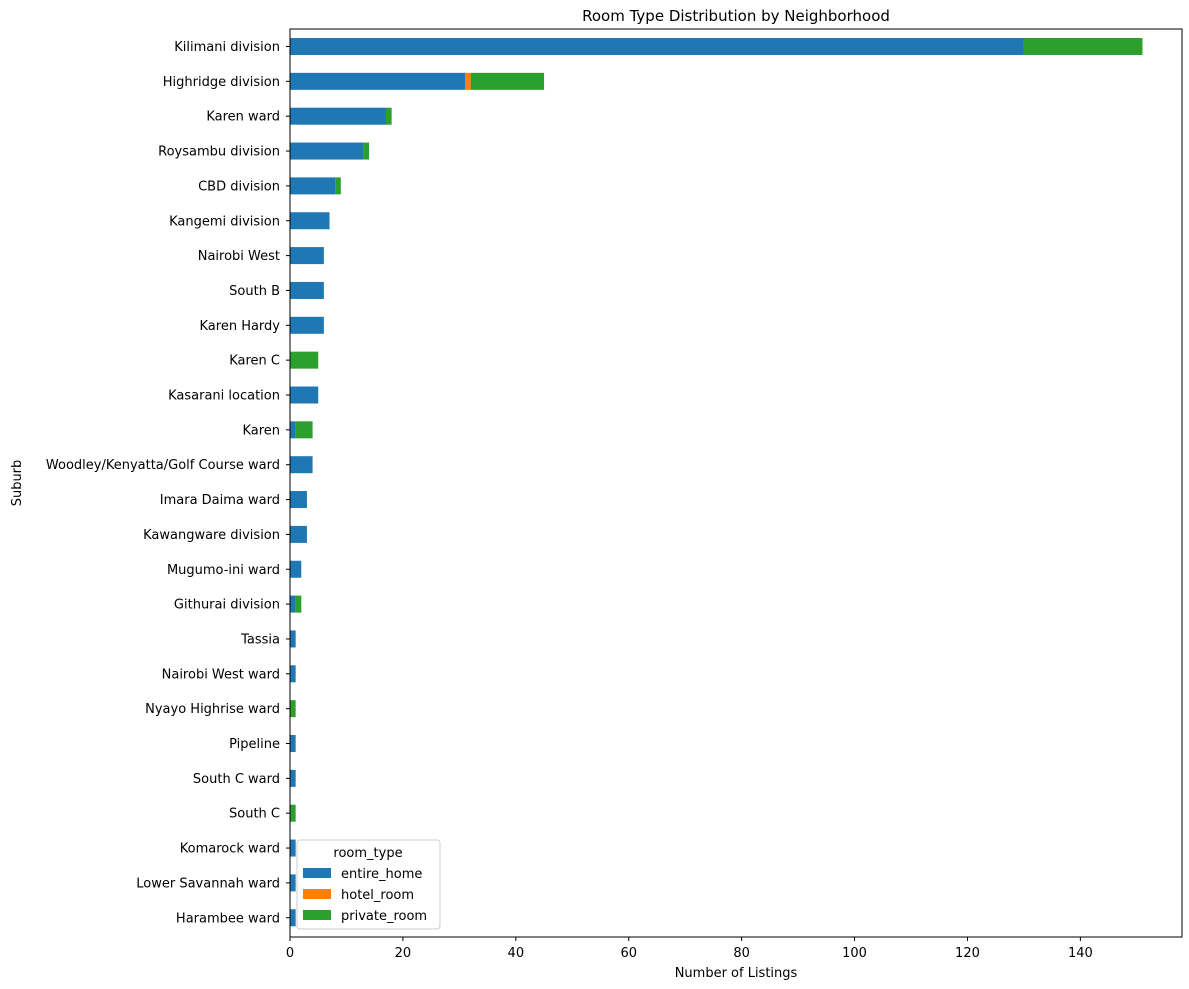 The image size is (1189, 989). I want to click on y-tick-label: Karen C, so click(254, 361).